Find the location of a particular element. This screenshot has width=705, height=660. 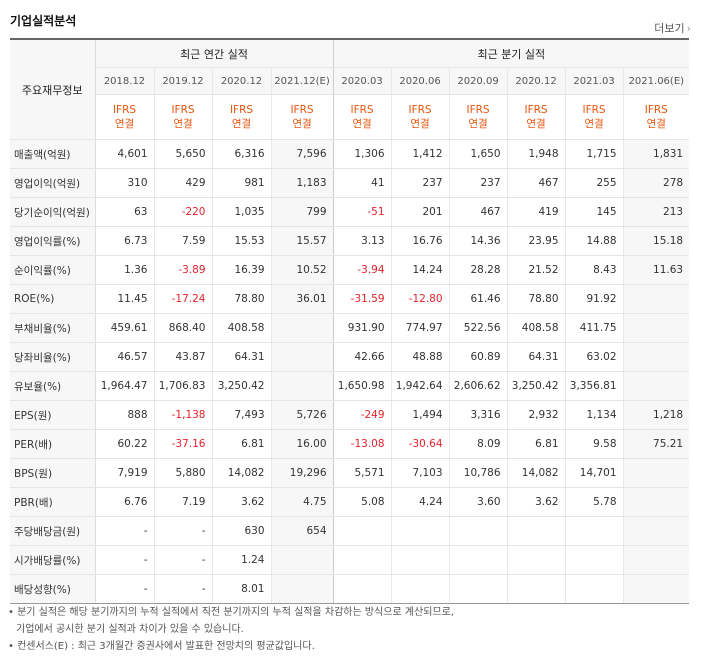

row-label: 주당배당금(원) is located at coordinates (53, 531).